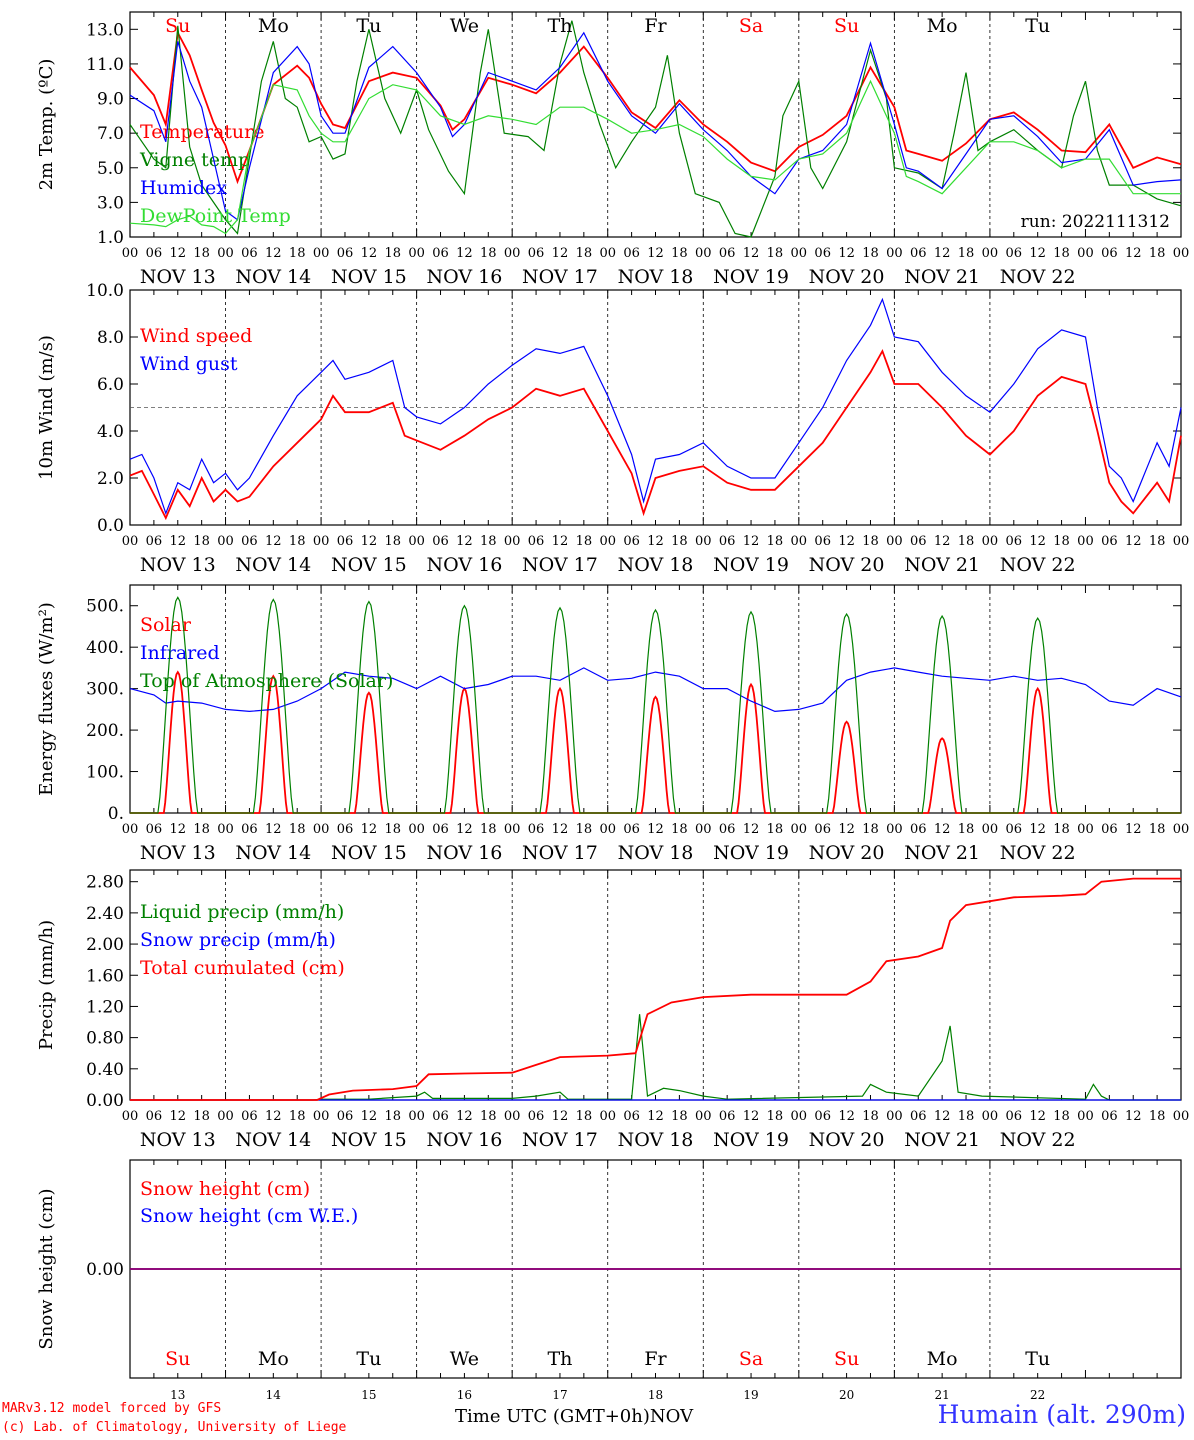 This screenshot has height=1440, width=1194. I want to click on series-line-total-cumulated-cm-, so click(655, 989).